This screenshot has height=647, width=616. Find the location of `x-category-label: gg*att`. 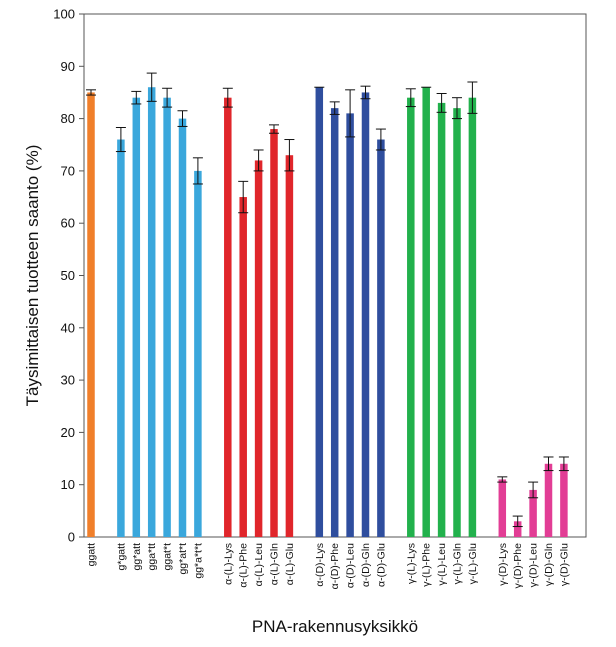

x-category-label: gg*att is located at coordinates (137, 557).